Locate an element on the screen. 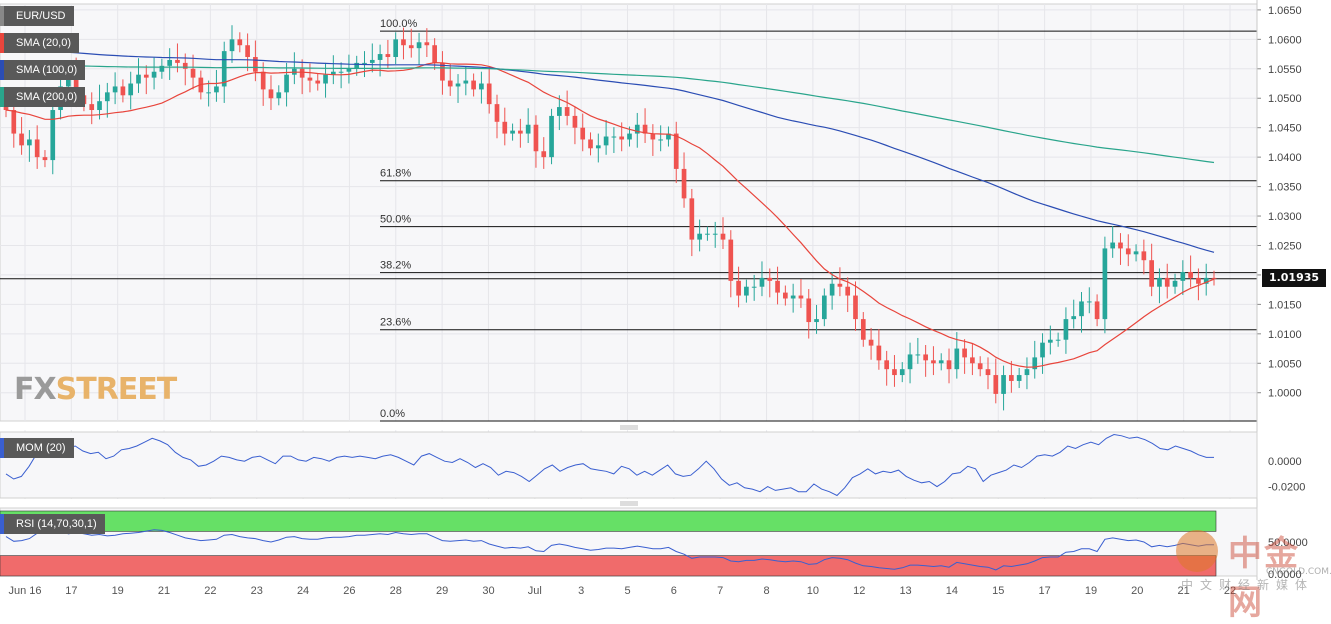  y-tick-label: 1.0450 is located at coordinates (1285, 129).